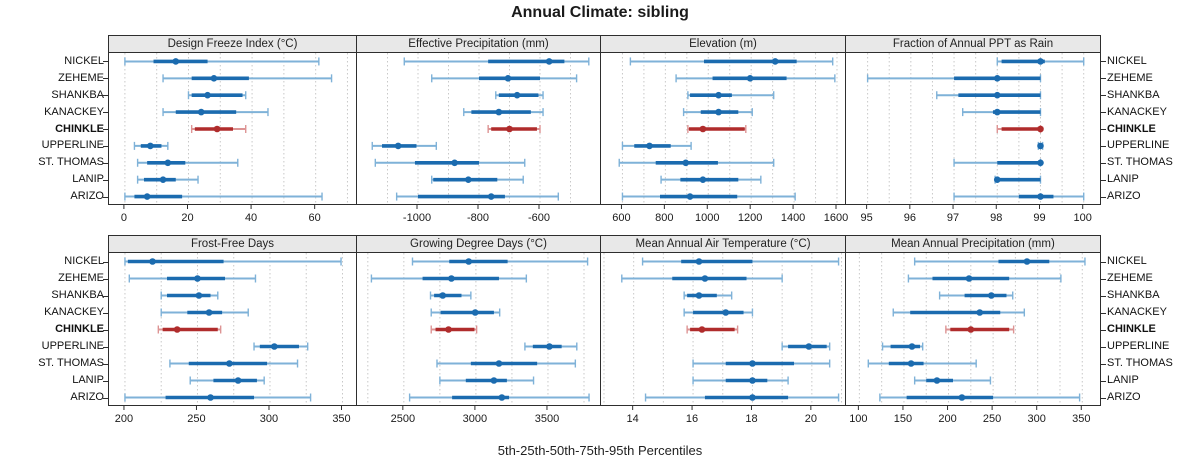 The image size is (1200, 475). I want to click on bar-fraction-ppt-rain-lanip, so click(1017, 179).